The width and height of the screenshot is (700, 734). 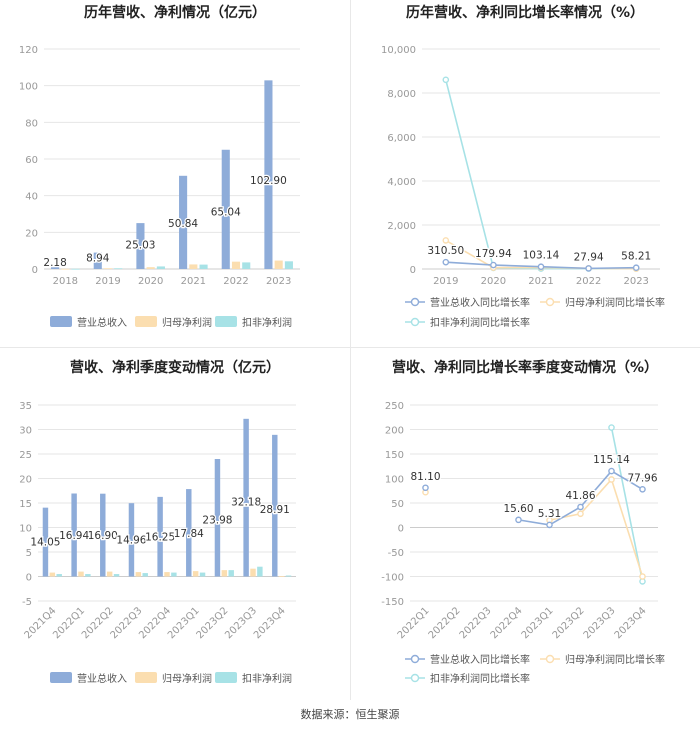 I want to click on quarterly_growth-data-label: 41.86, so click(x=580, y=496).